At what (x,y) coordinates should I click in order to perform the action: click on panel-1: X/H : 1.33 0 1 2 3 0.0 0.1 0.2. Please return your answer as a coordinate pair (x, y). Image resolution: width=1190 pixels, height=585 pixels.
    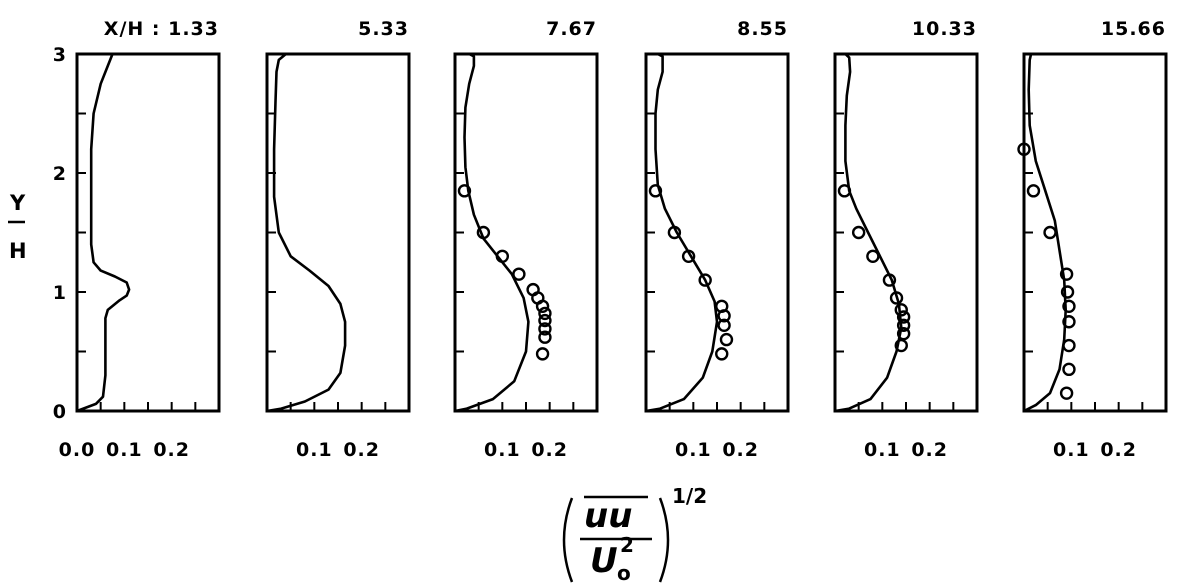
    Looking at the image, I should click on (137, 239).